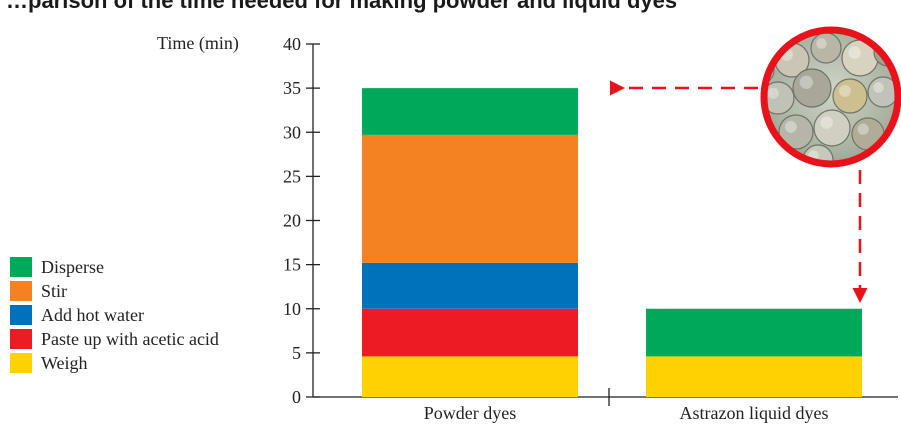 The image size is (901, 426). What do you see at coordinates (292, 309) in the screenshot?
I see `y-tick-label: 10` at bounding box center [292, 309].